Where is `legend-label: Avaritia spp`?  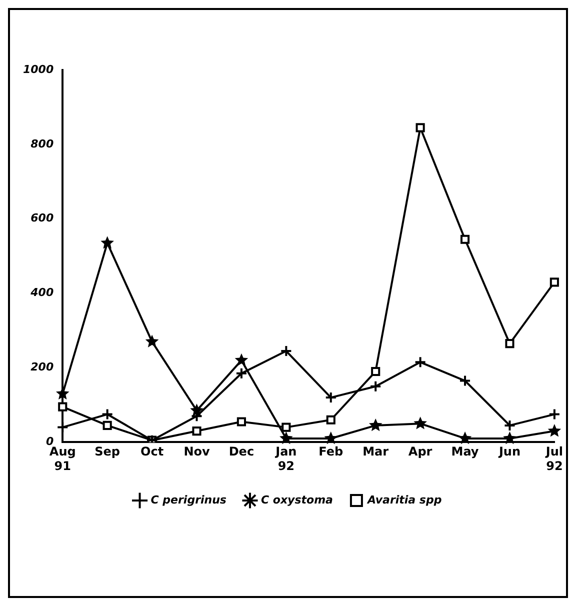
legend-label: Avaritia spp is located at coordinates (404, 499).